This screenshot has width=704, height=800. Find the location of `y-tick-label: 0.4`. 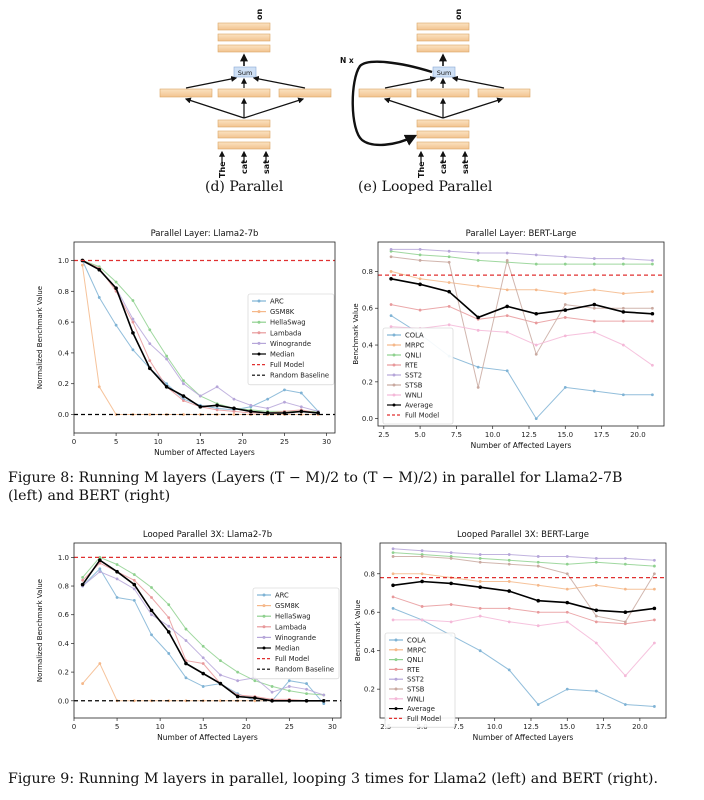

y-tick-label: 0.4 is located at coordinates (368, 346).